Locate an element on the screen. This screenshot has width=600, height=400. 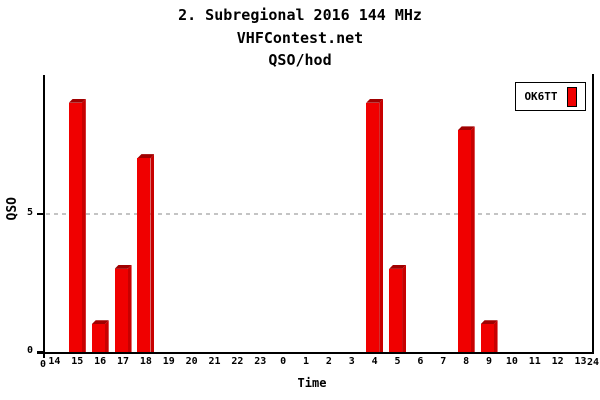
x-tick-label-hour-4: 4 is located at coordinates (374, 361).